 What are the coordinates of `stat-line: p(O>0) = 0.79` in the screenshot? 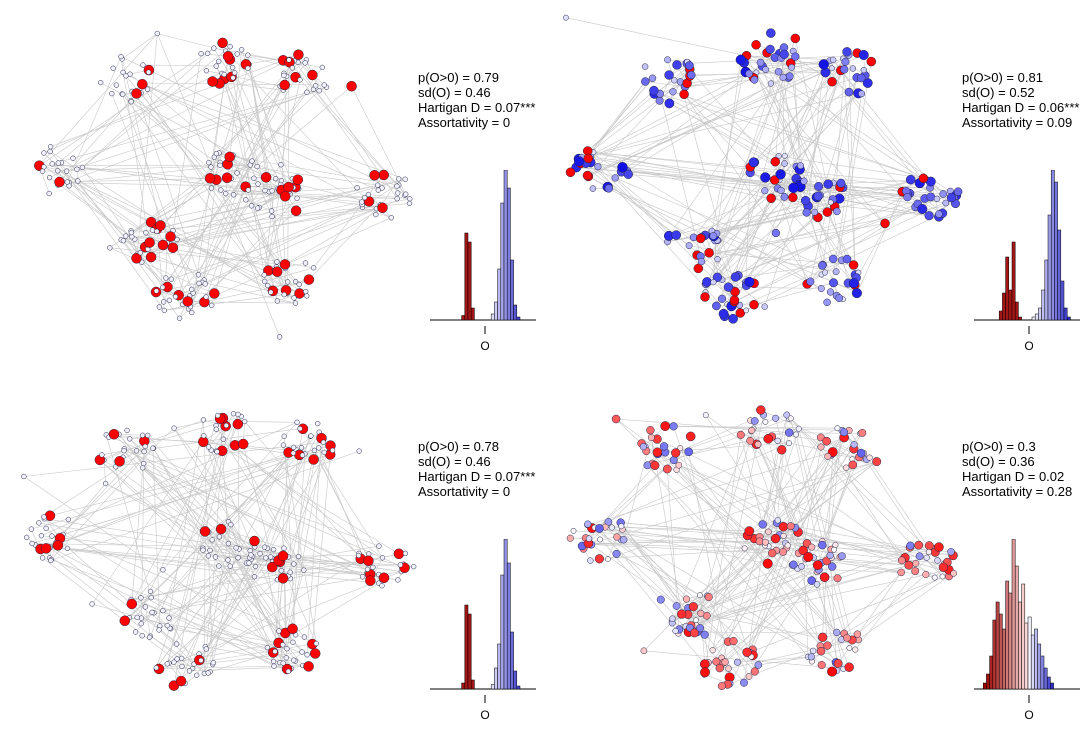 It's located at (458, 77).